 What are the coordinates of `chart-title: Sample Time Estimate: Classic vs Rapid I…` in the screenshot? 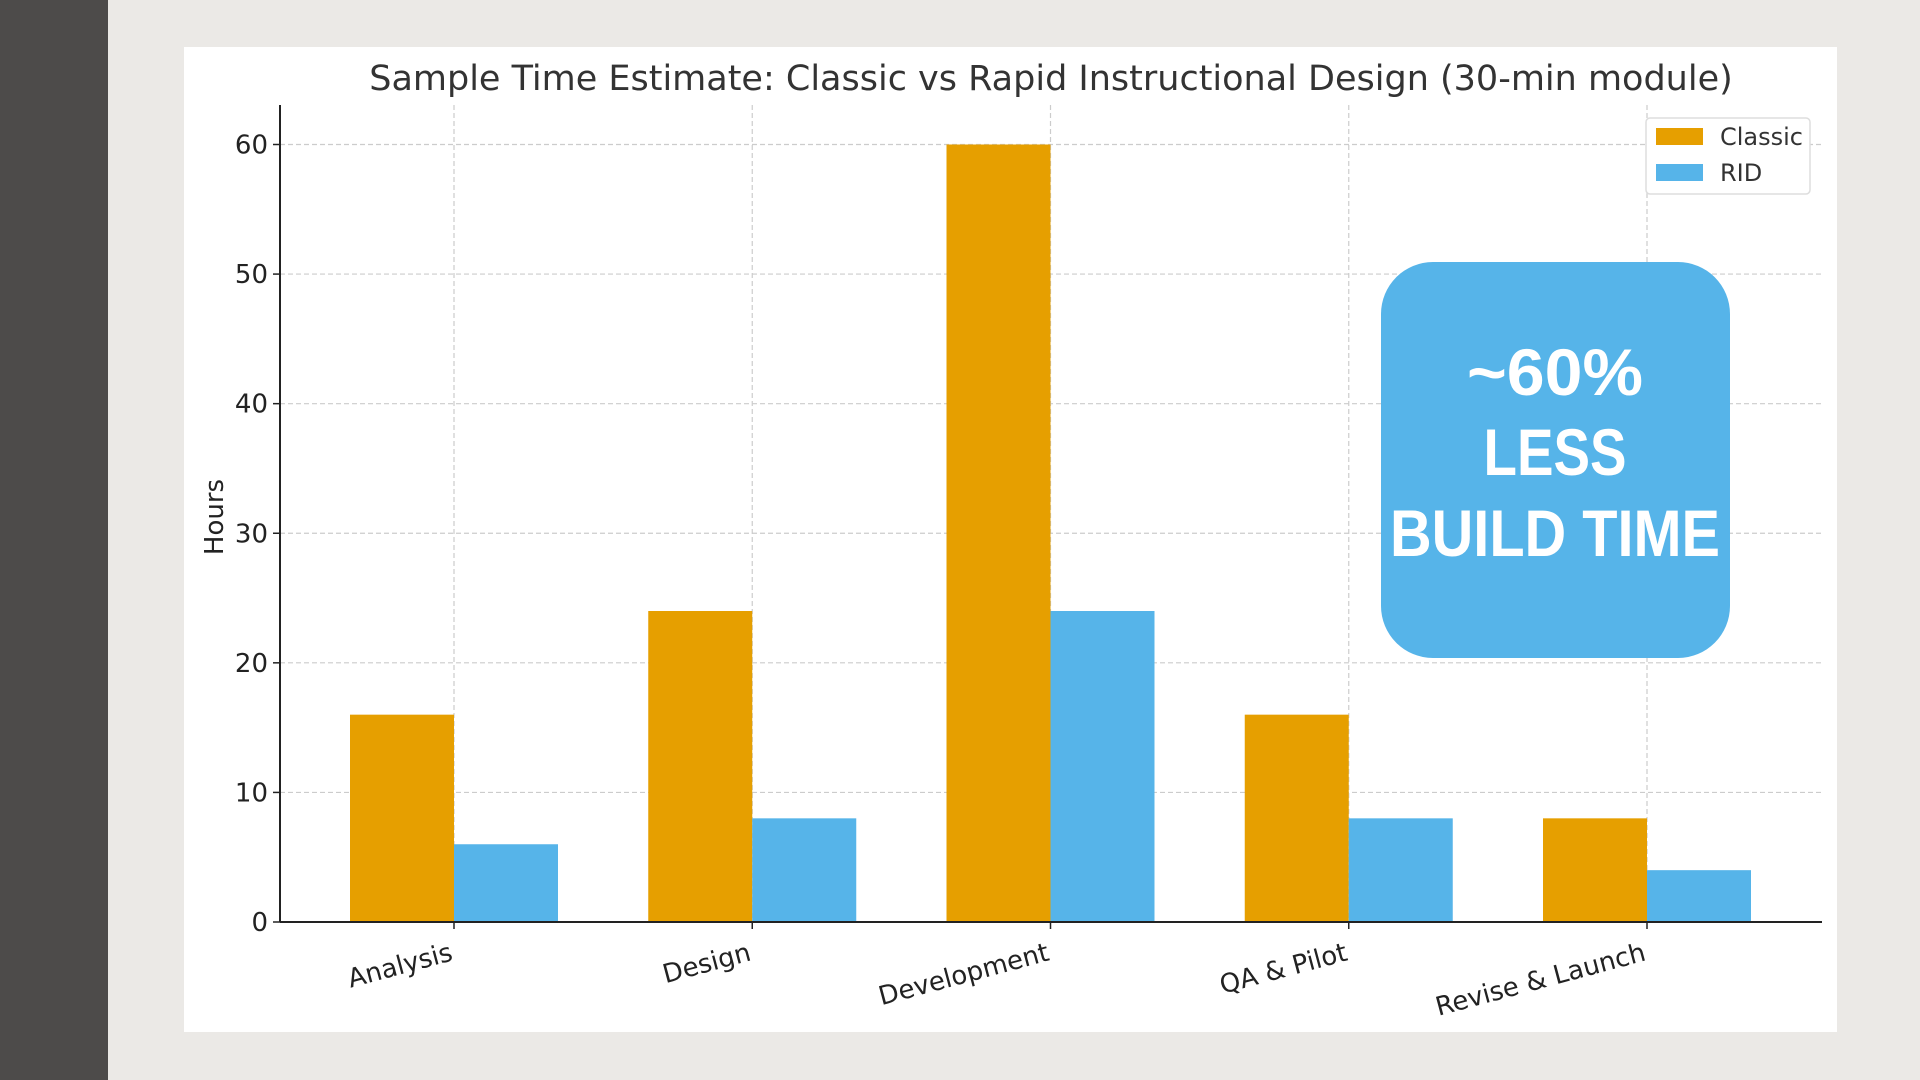 It's located at (1051, 79).